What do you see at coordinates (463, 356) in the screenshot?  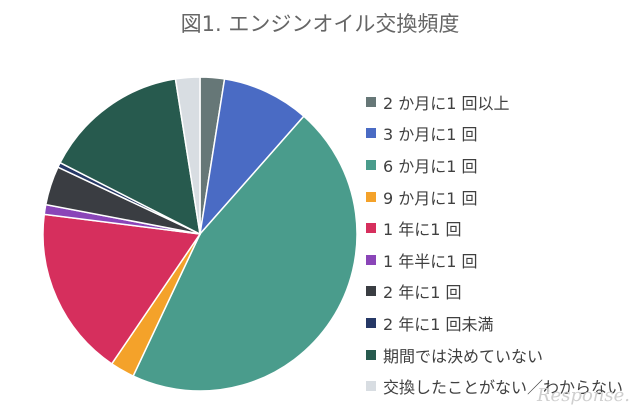 I see `legend-label: 期間では決めていない` at bounding box center [463, 356].